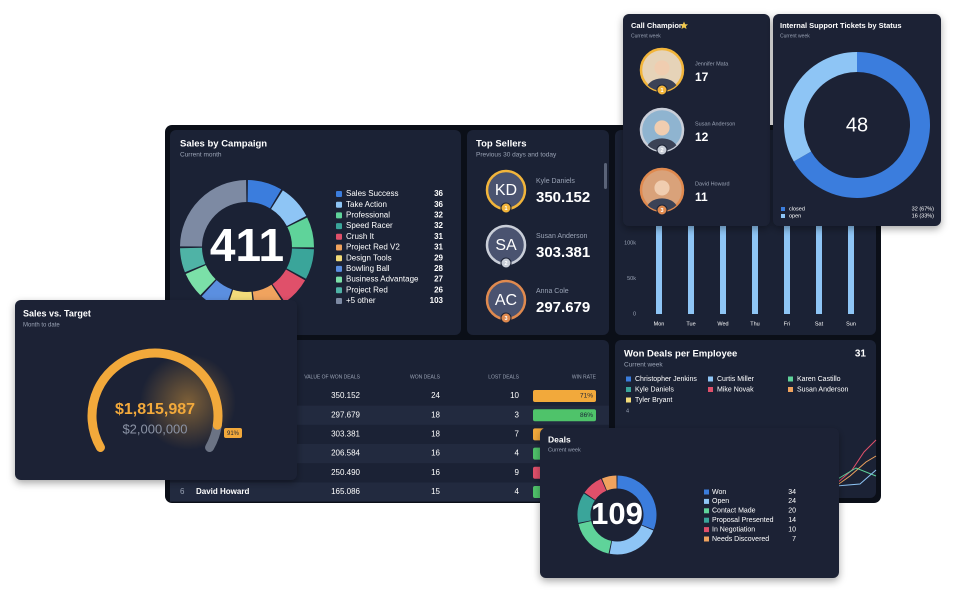 The image size is (958, 594). Describe the element at coordinates (841, 25) in the screenshot. I see `card-title: Internal Support Tickets by Status` at that location.